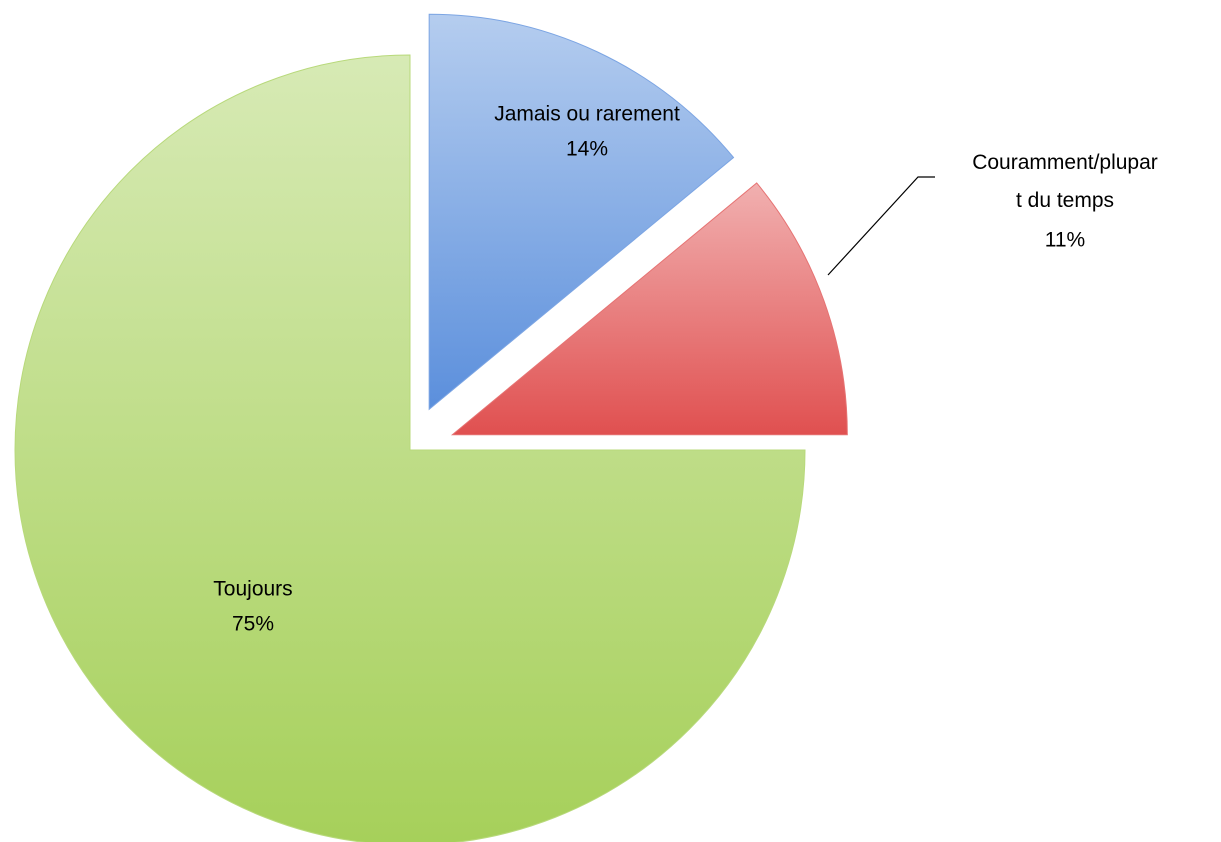  I want to click on value-label: 14%, so click(587, 149).